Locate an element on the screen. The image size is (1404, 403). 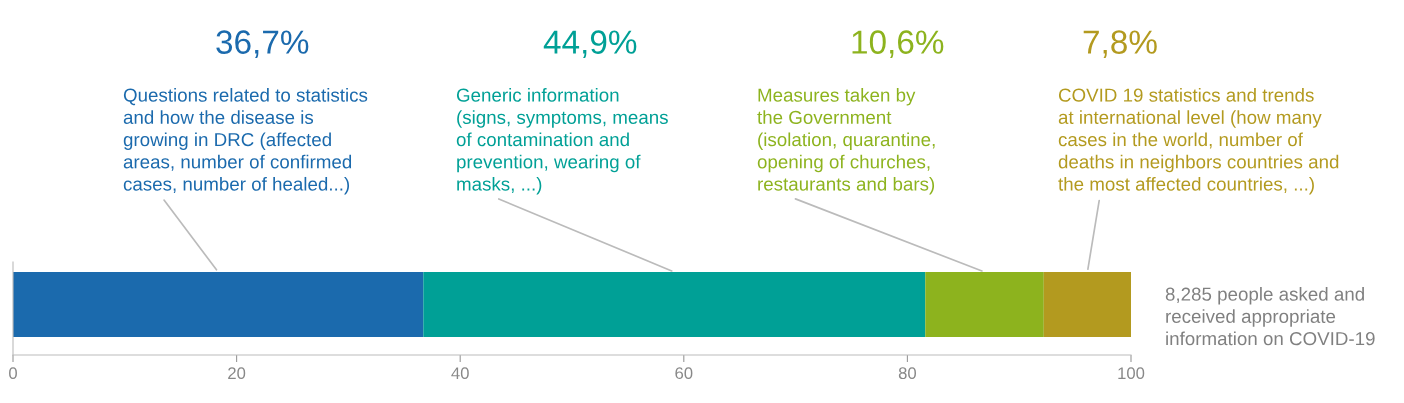
x-tick-label: 40 is located at coordinates (460, 373).